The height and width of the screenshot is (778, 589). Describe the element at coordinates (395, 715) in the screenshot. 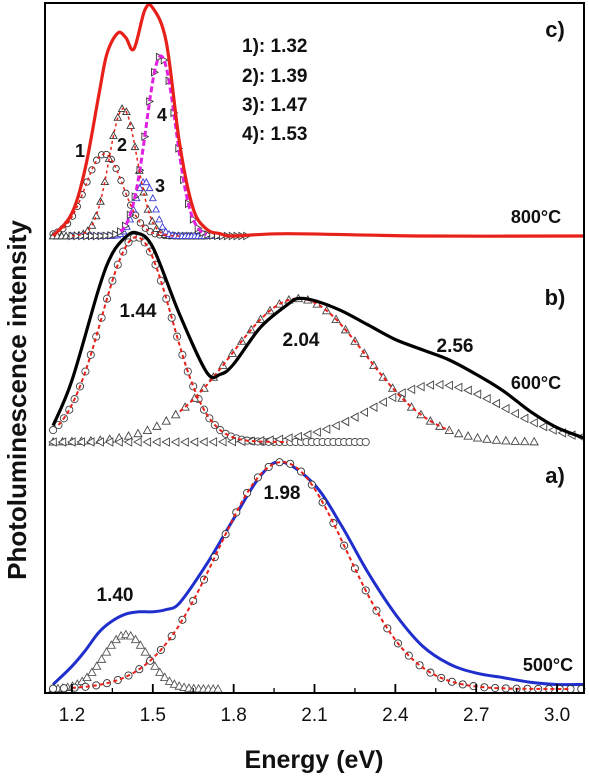

I see `x-tick-label: 2.4` at that location.